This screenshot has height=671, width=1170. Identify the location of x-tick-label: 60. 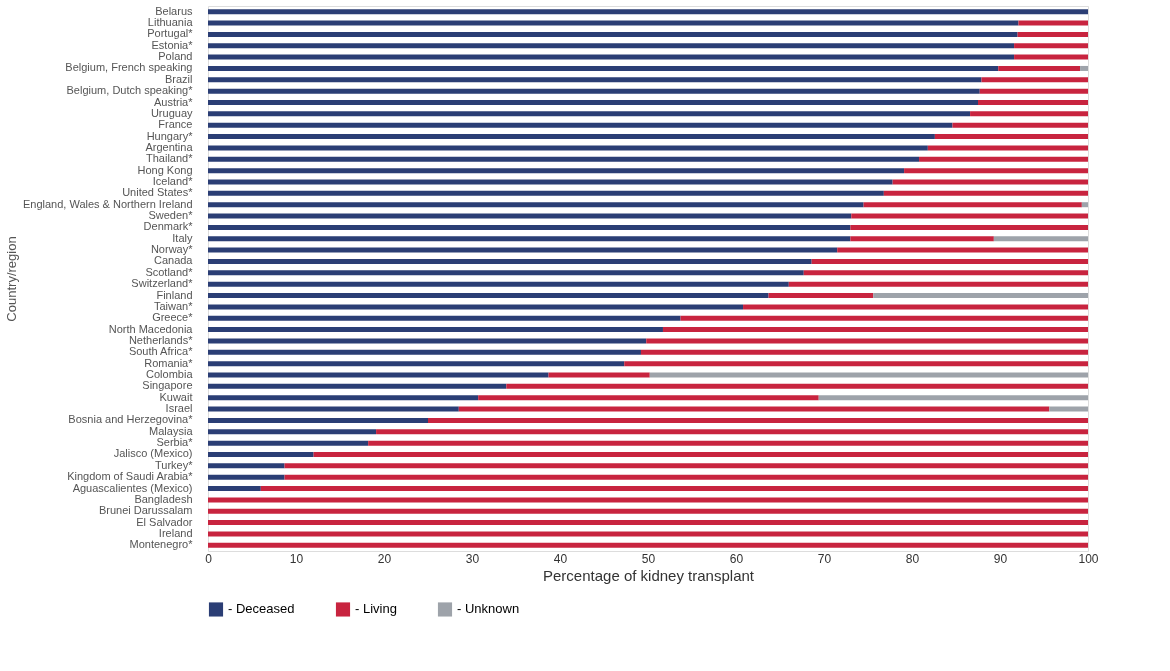
(736, 558).